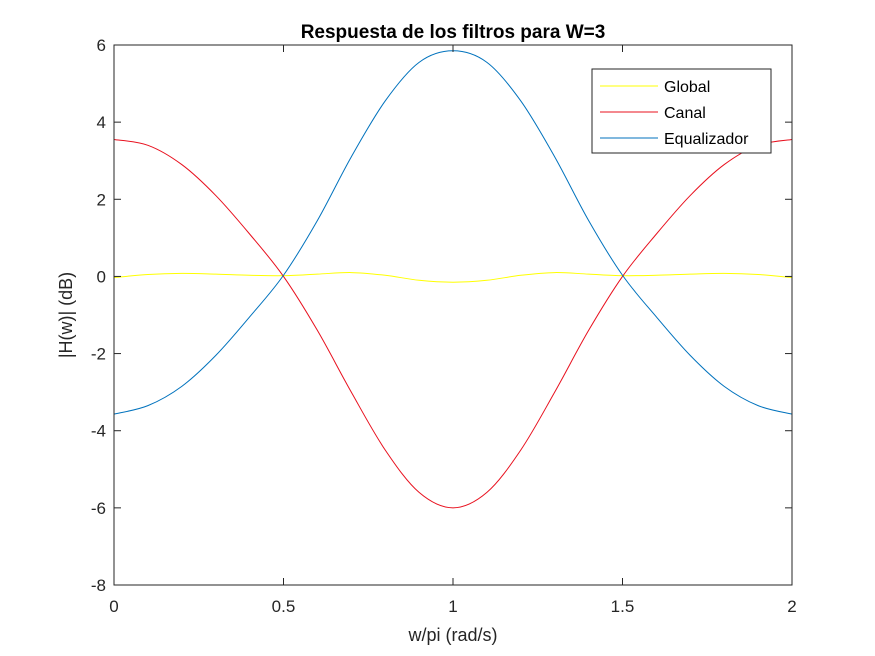 The width and height of the screenshot is (875, 656). I want to click on y-tick-label: 0, so click(101, 276).